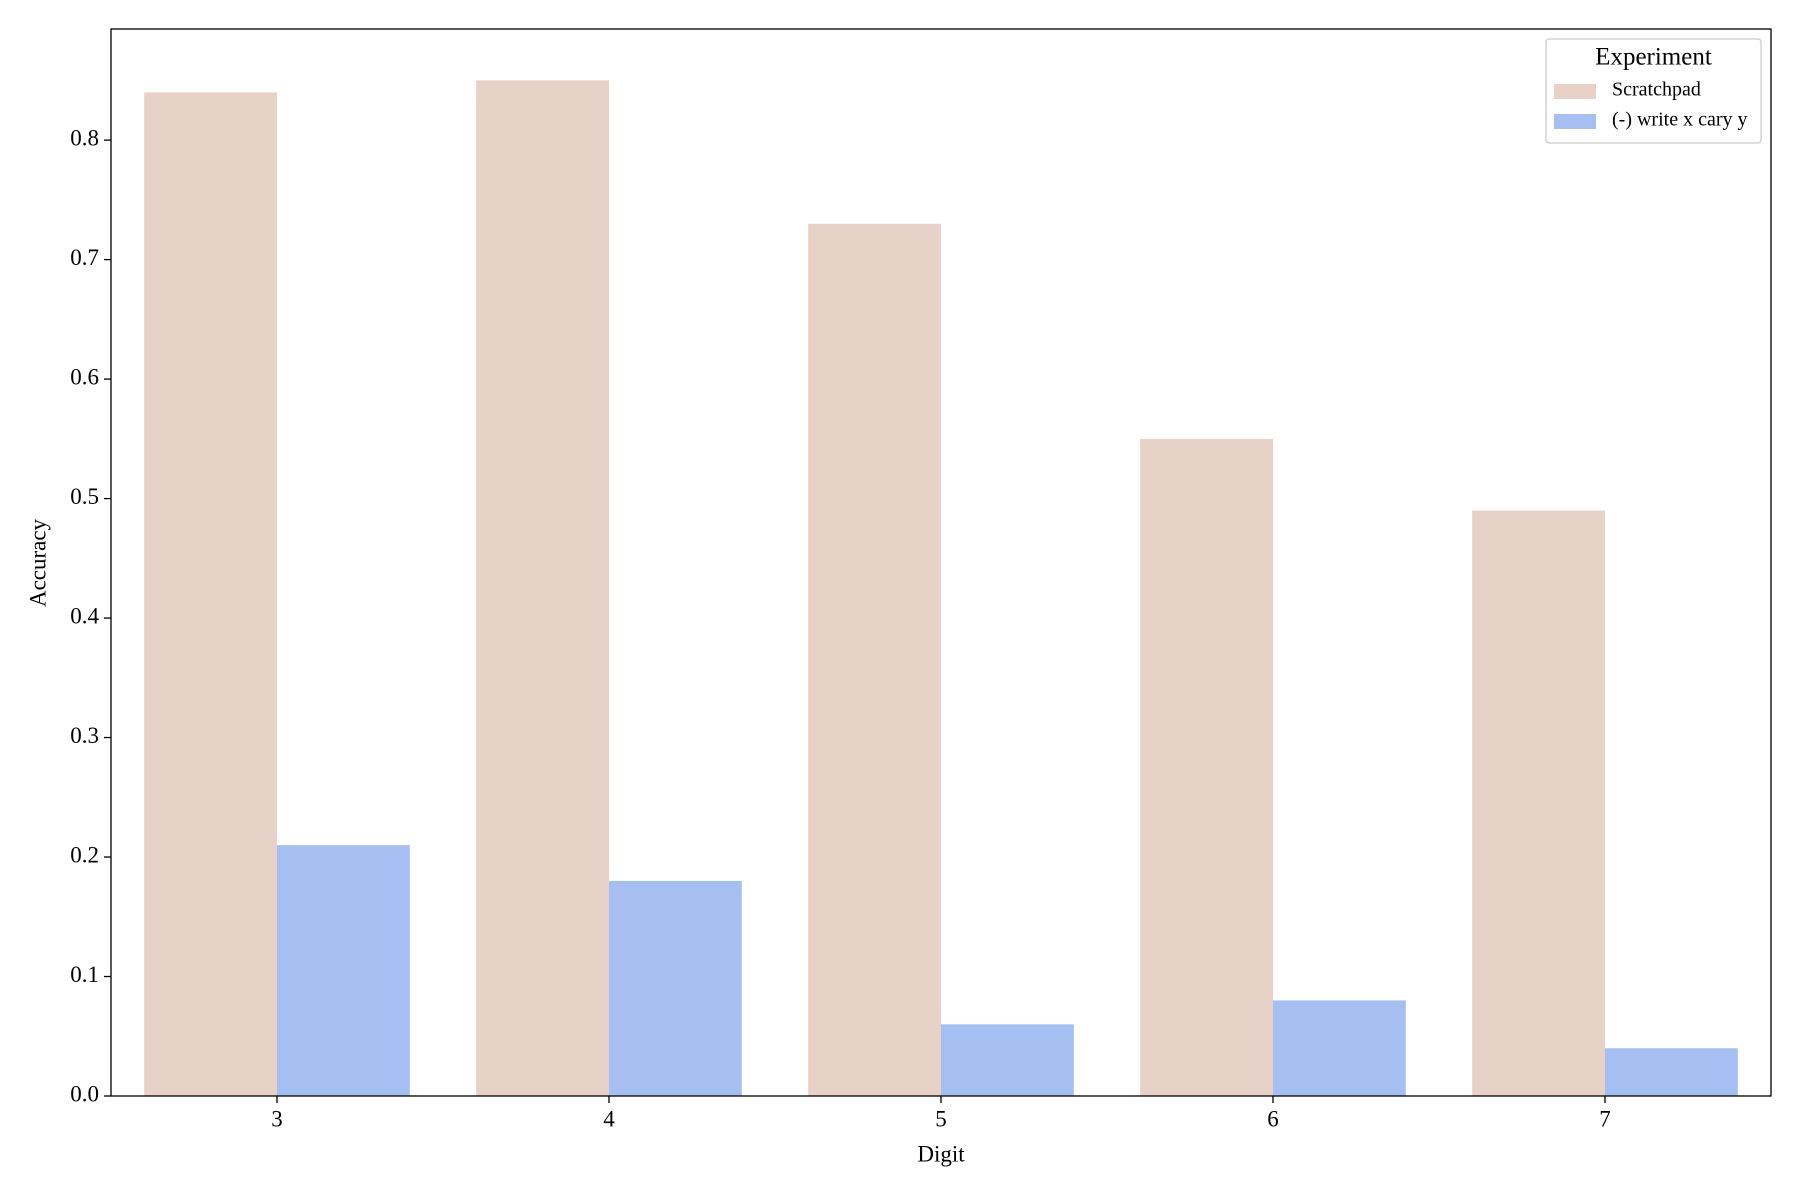 The width and height of the screenshot is (1800, 1200). I want to click on legend-box, so click(1653, 91).